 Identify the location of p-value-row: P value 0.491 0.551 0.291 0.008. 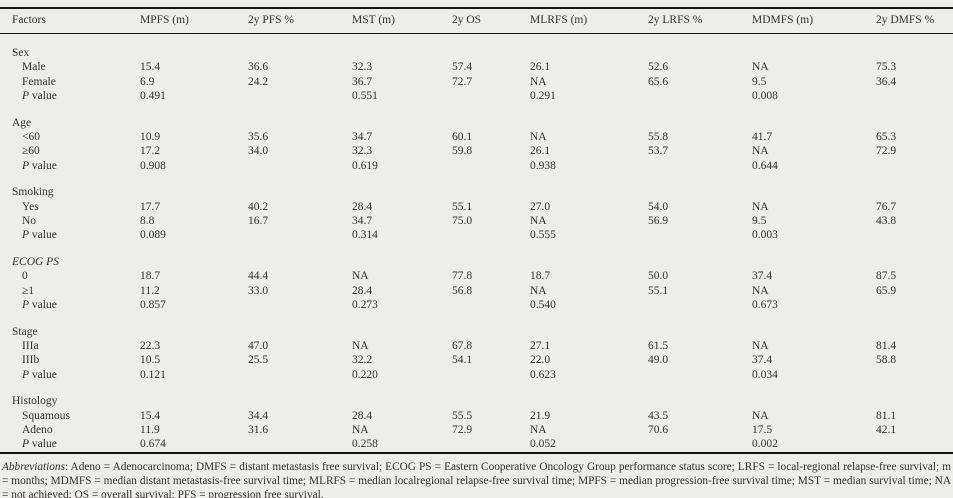
(476, 96).